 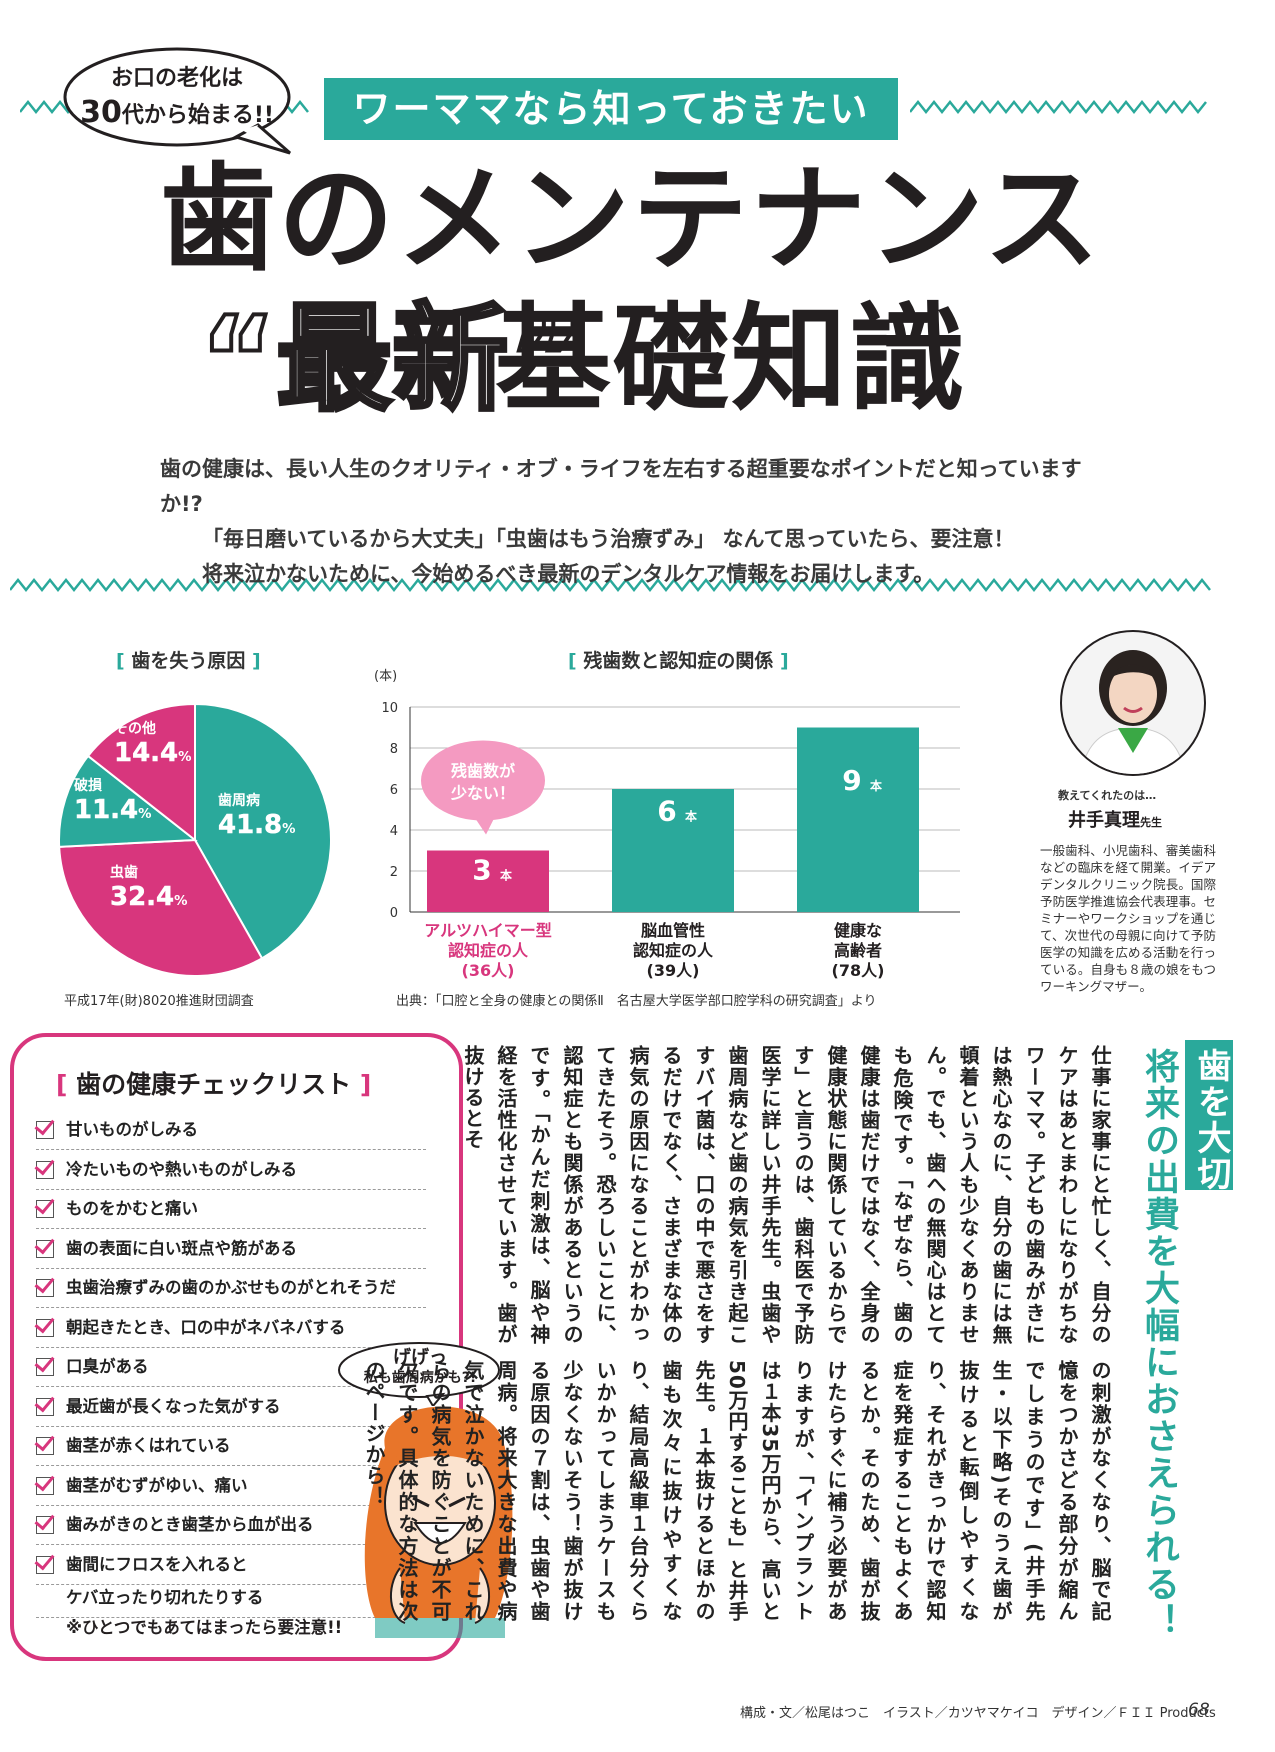 I want to click on checklist-item: 歯間にフロスを入れると, so click(x=231, y=1565).